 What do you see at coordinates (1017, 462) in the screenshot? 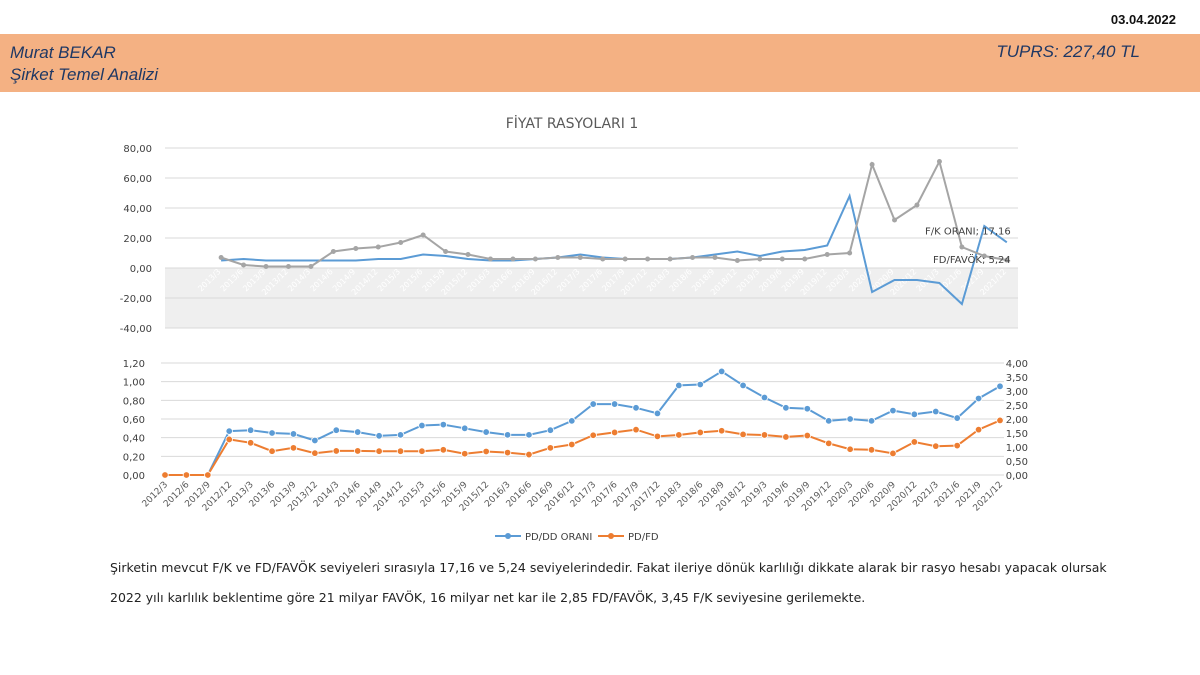
I see `y-right-tick-label: 0,50` at bounding box center [1017, 462].